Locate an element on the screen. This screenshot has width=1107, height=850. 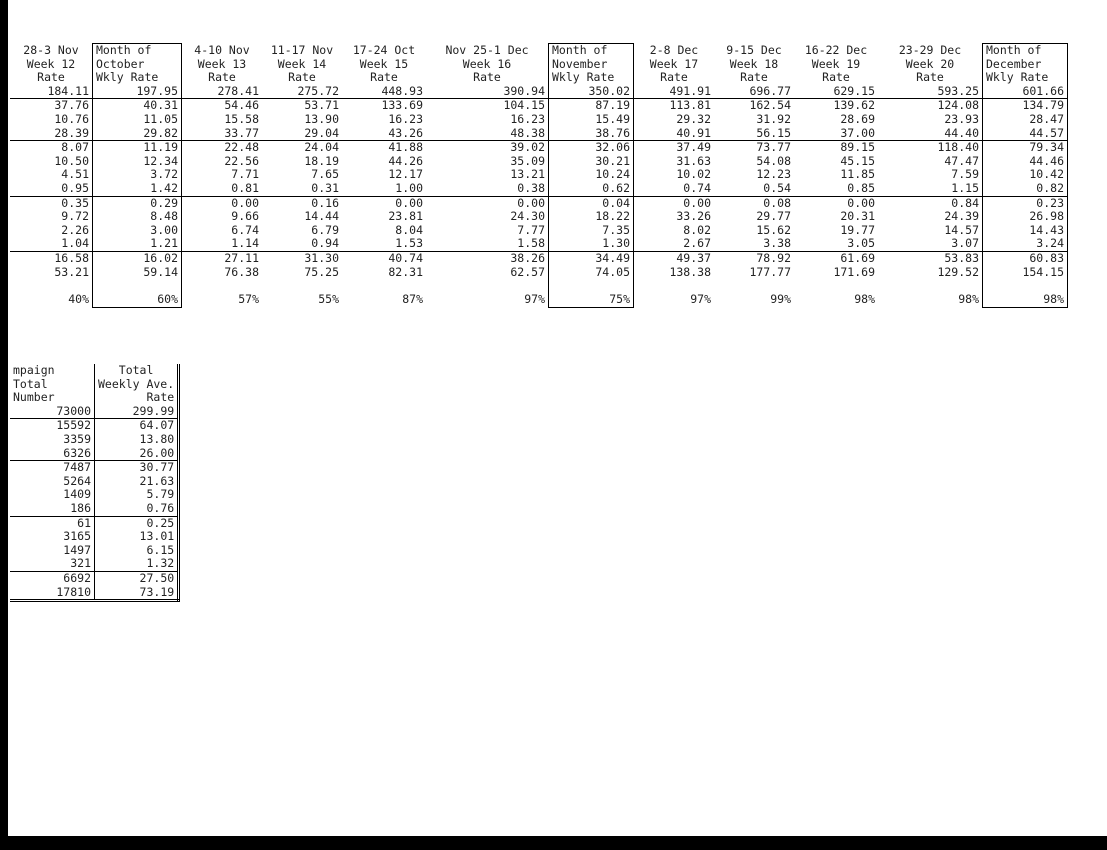
table-cell: 27.50 is located at coordinates (137, 578).